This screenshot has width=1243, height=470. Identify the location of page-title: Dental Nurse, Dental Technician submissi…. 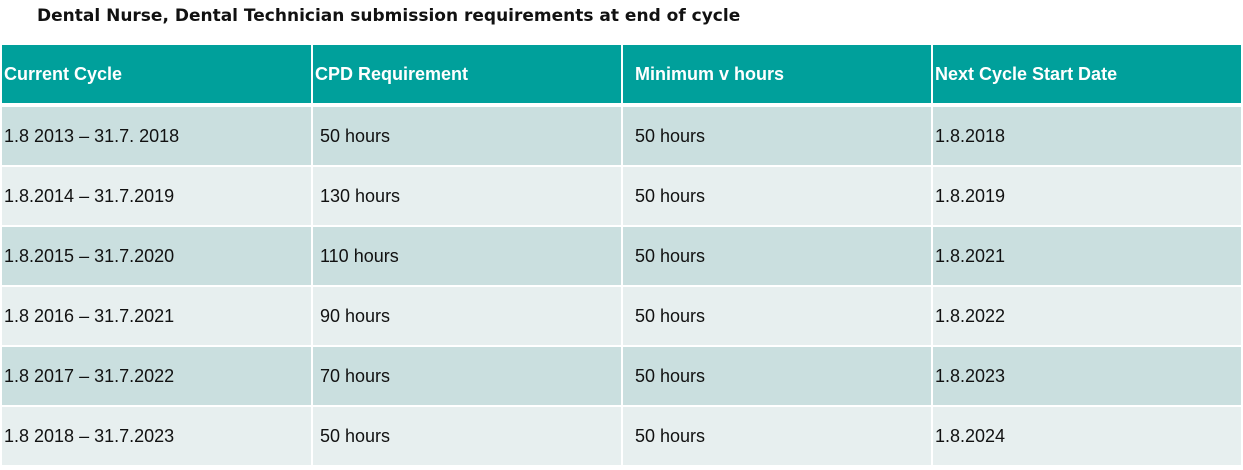
(389, 16).